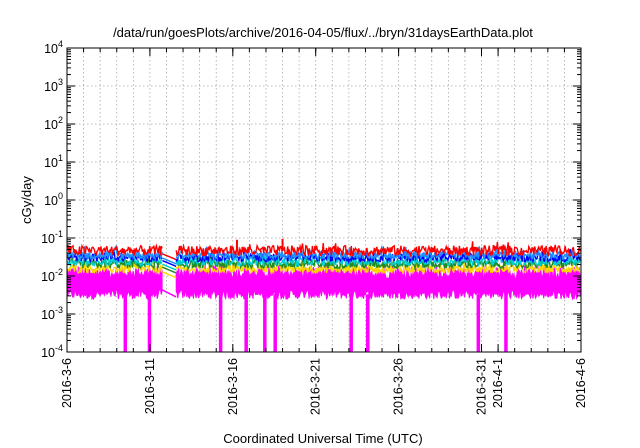 This screenshot has width=640, height=448. I want to click on series-line-228b22-gap, so click(169, 270).